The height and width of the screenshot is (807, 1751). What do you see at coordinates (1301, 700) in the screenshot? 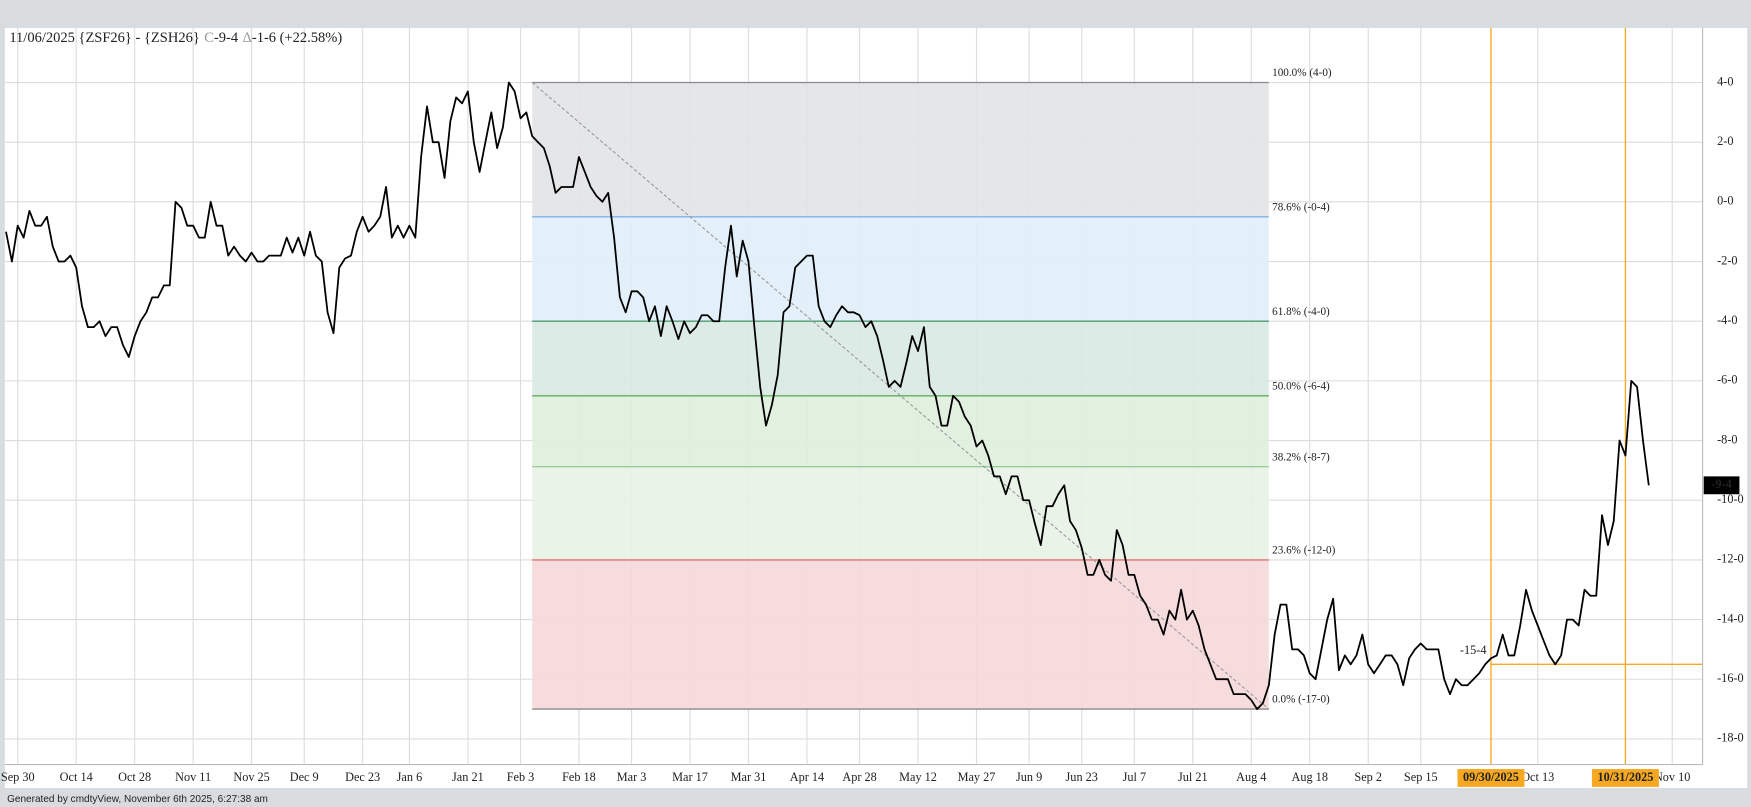
I see `fib-label: 0.0% (-17-0)` at bounding box center [1301, 700].